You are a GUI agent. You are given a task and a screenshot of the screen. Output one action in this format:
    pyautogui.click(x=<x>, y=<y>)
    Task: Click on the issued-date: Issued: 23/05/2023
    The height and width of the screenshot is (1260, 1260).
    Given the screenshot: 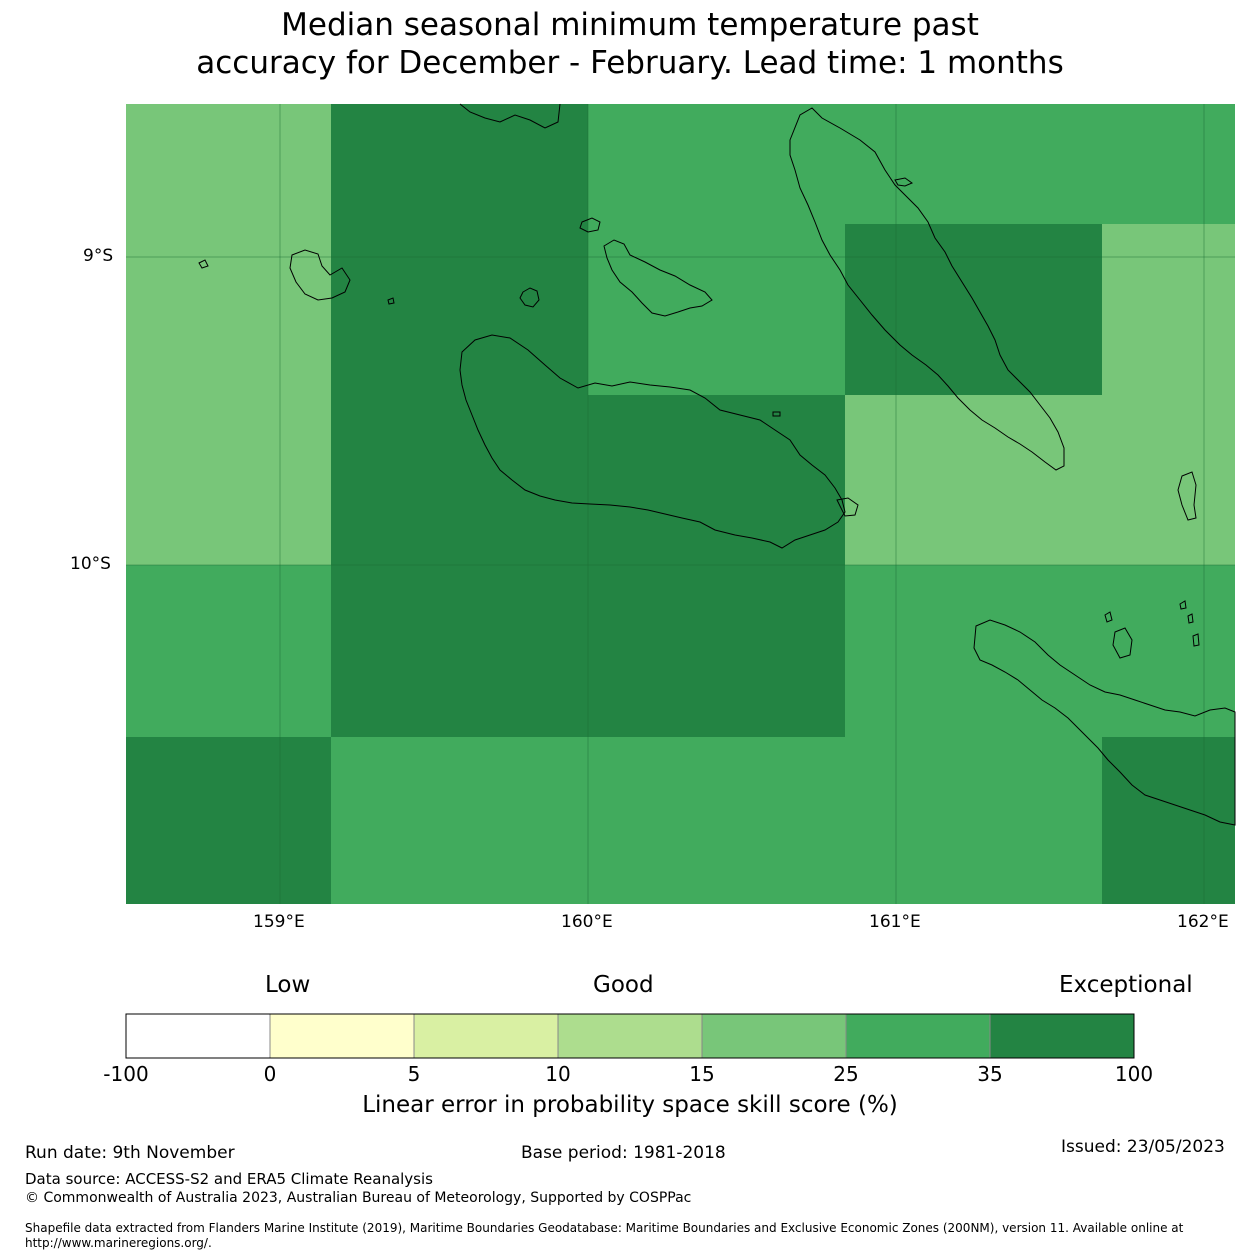 What is the action you would take?
    pyautogui.click(x=1143, y=1147)
    